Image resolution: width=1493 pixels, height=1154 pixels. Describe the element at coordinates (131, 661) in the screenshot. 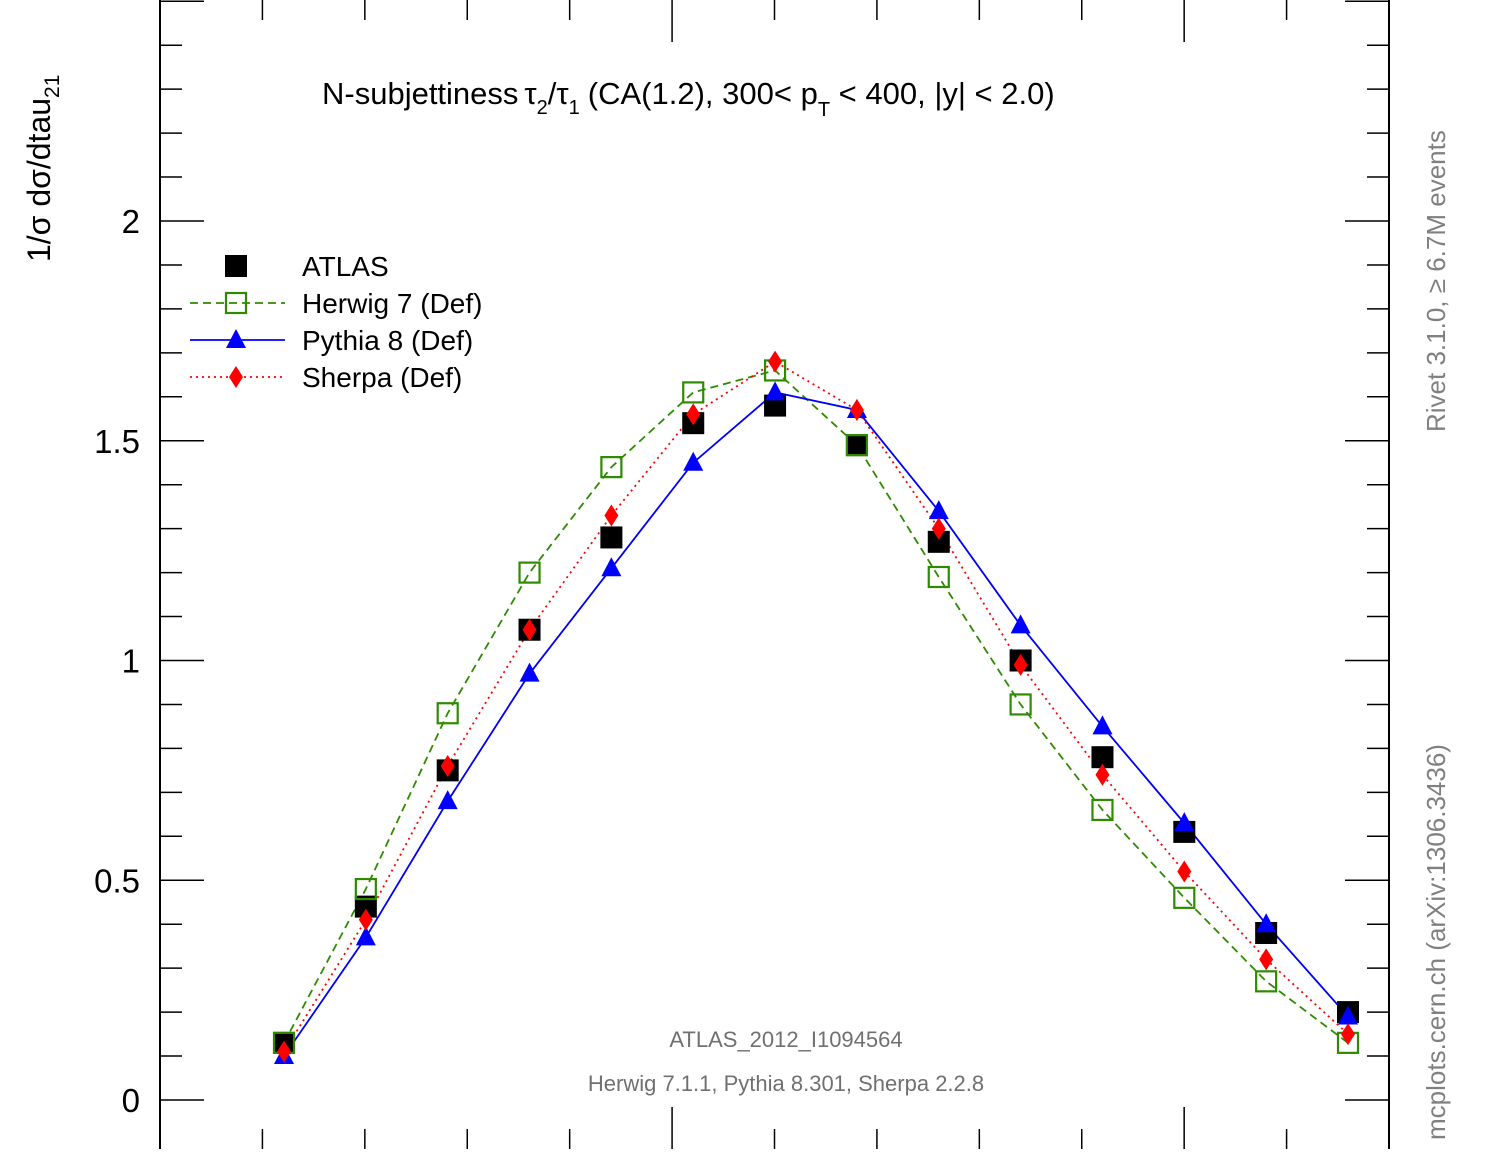

I see `y-tick-label: 1` at that location.